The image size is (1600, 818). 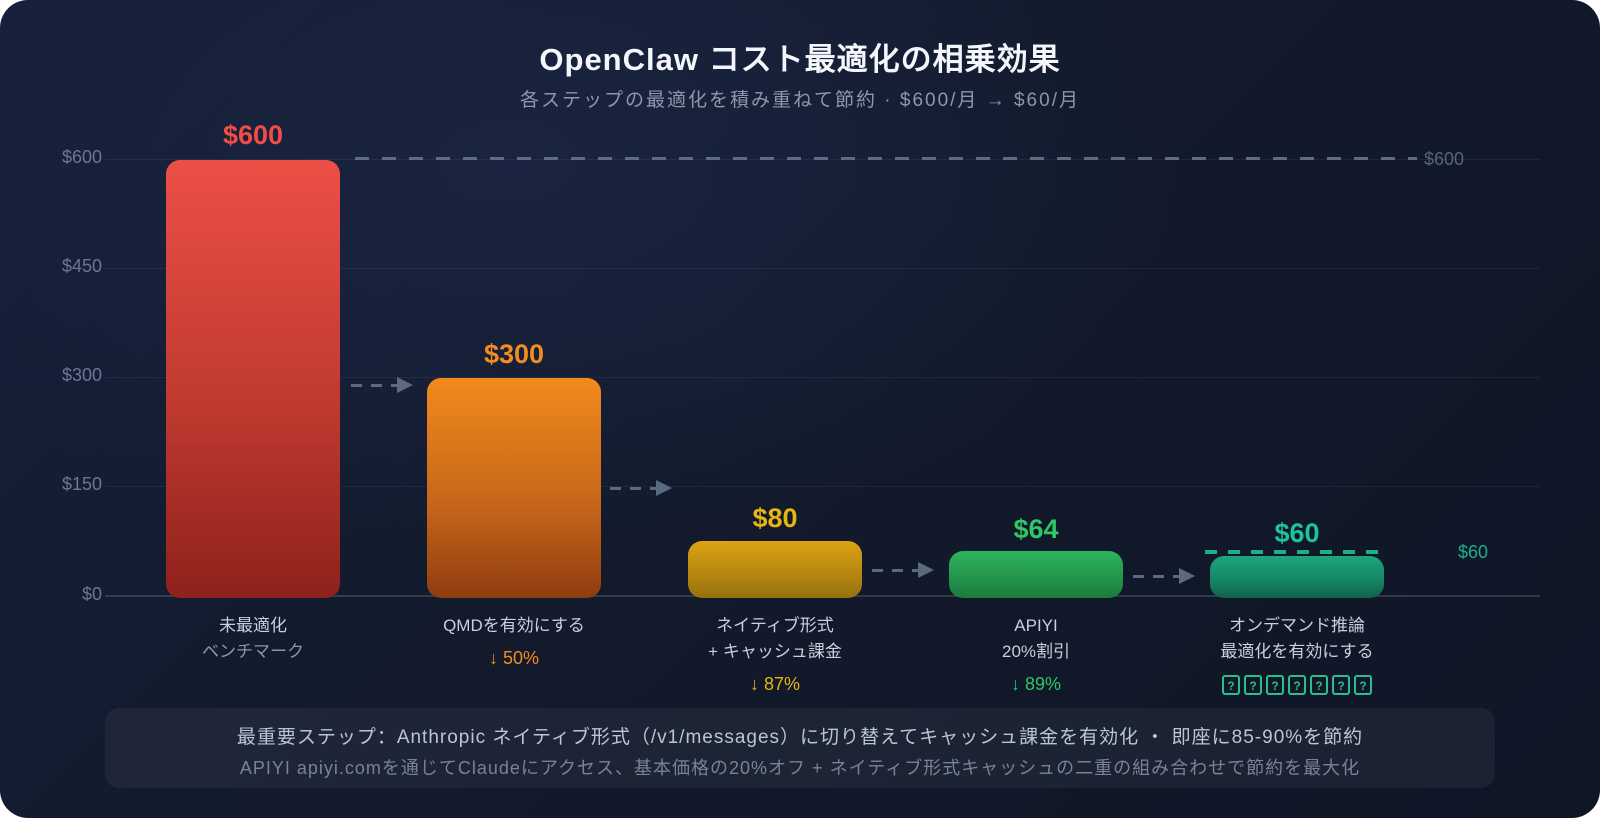 What do you see at coordinates (1297, 651) in the screenshot?
I see `x-label-line2: 最適化を有効にする` at bounding box center [1297, 651].